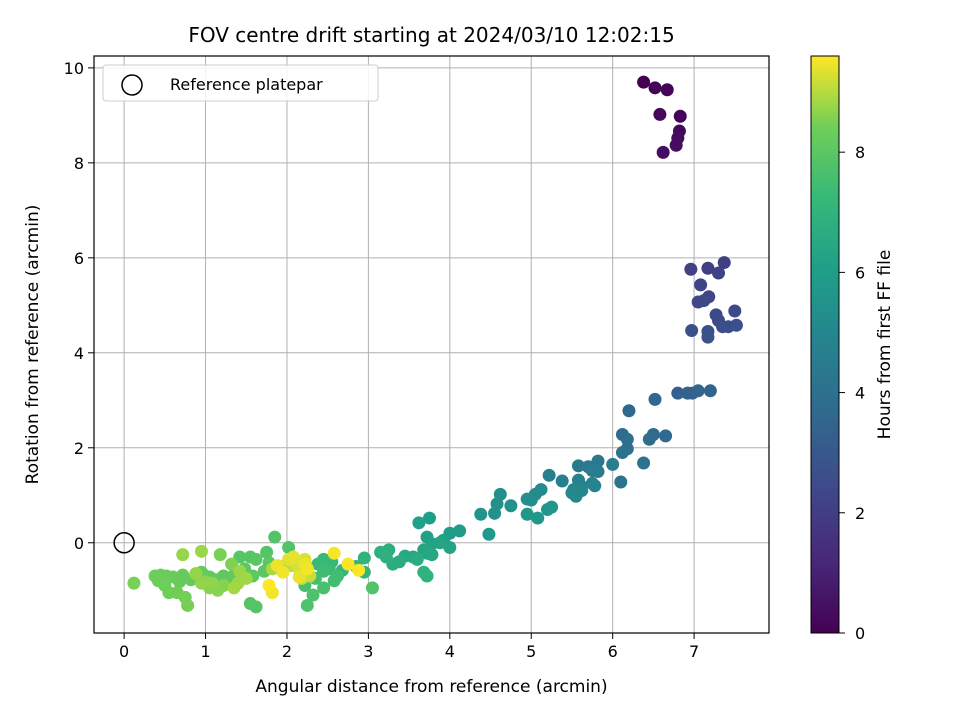  What do you see at coordinates (860, 393) in the screenshot?
I see `colorbar-tick-label: 4` at bounding box center [860, 393].